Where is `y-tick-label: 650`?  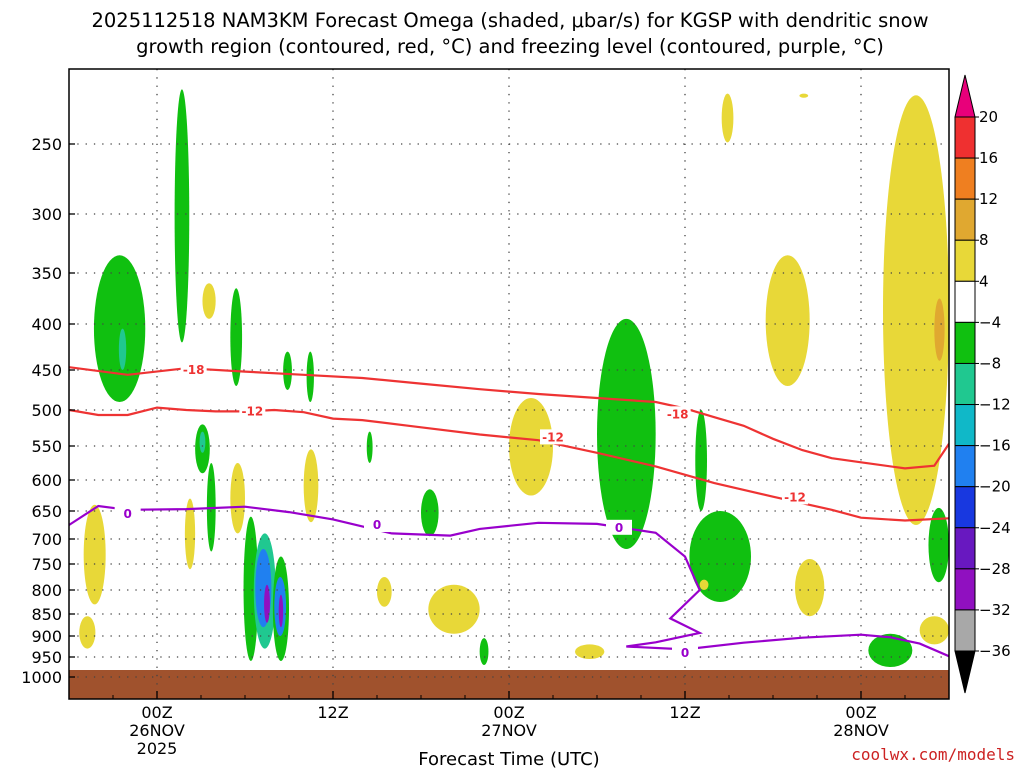 y-tick-label: 650 is located at coordinates (46, 511).